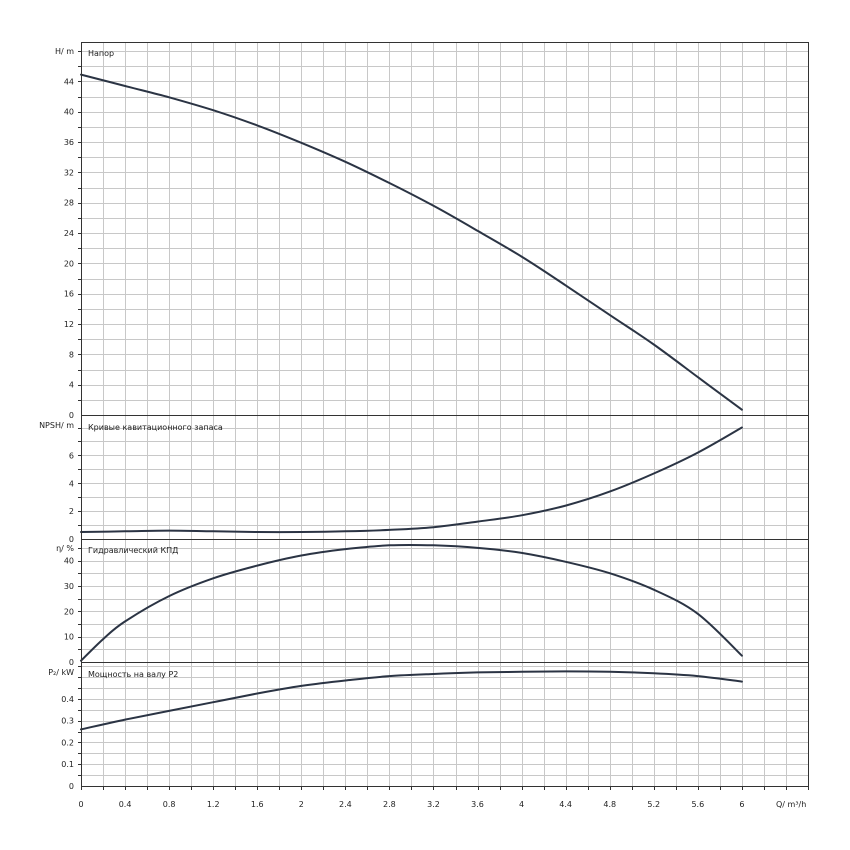 The height and width of the screenshot is (850, 850). Describe the element at coordinates (169, 804) in the screenshot. I see `x-tick-label: 0.8` at that location.